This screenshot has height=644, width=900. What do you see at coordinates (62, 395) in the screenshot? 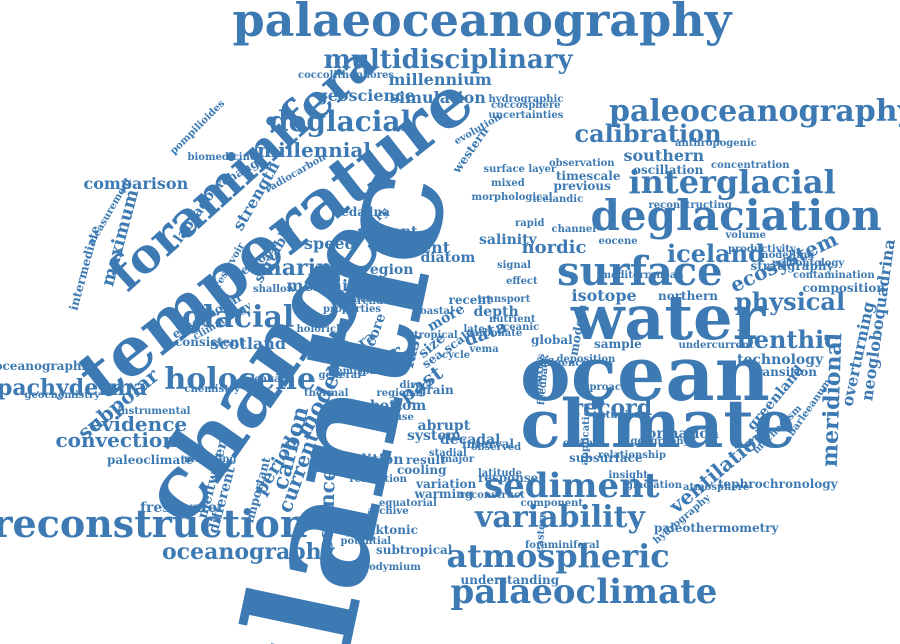
I see `word-geochemistry: geochemistry` at bounding box center [62, 395].